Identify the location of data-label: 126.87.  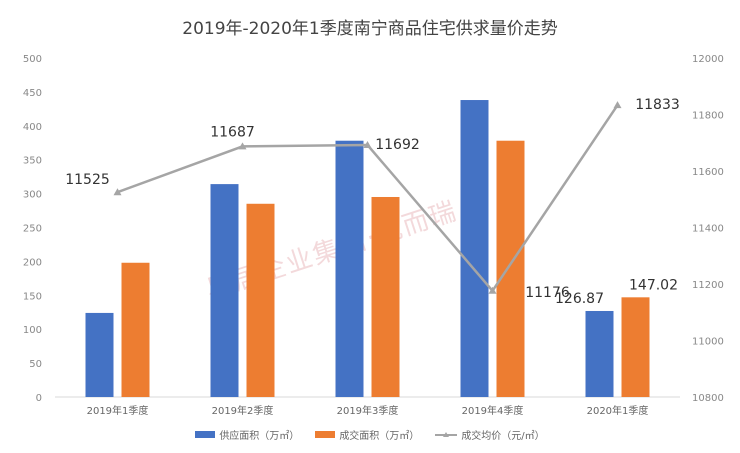
(579, 299).